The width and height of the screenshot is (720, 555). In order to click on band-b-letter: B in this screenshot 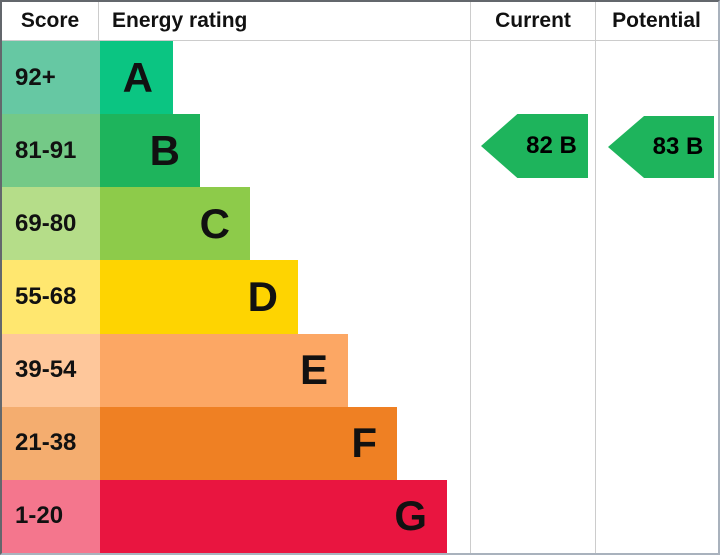, I will do `click(164, 150)`.